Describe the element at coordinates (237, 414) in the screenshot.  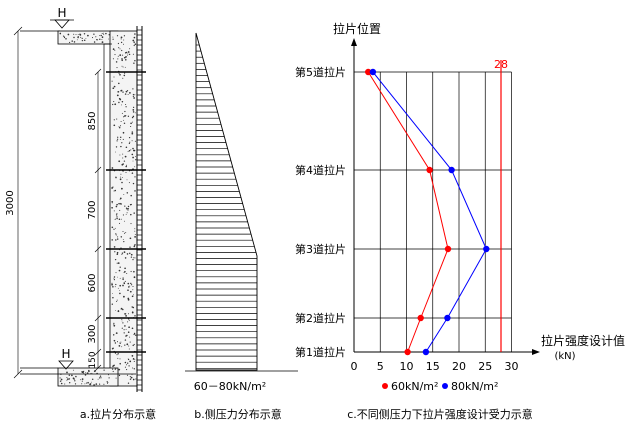
I see `caption-b: b.侧压力分布示意` at that location.